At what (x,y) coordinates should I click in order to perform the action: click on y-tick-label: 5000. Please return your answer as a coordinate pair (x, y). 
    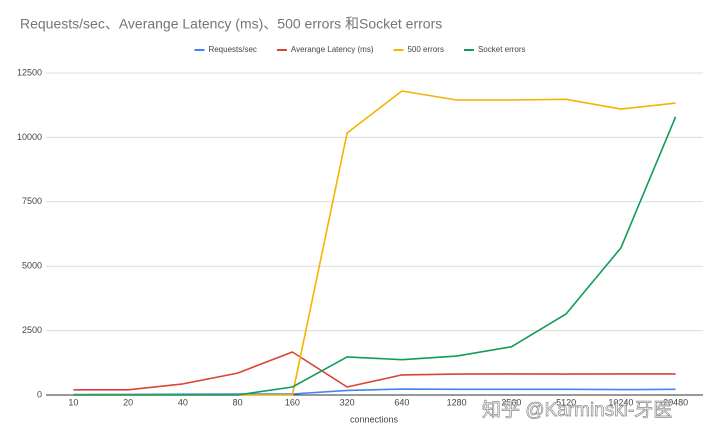
    Looking at the image, I should click on (32, 266).